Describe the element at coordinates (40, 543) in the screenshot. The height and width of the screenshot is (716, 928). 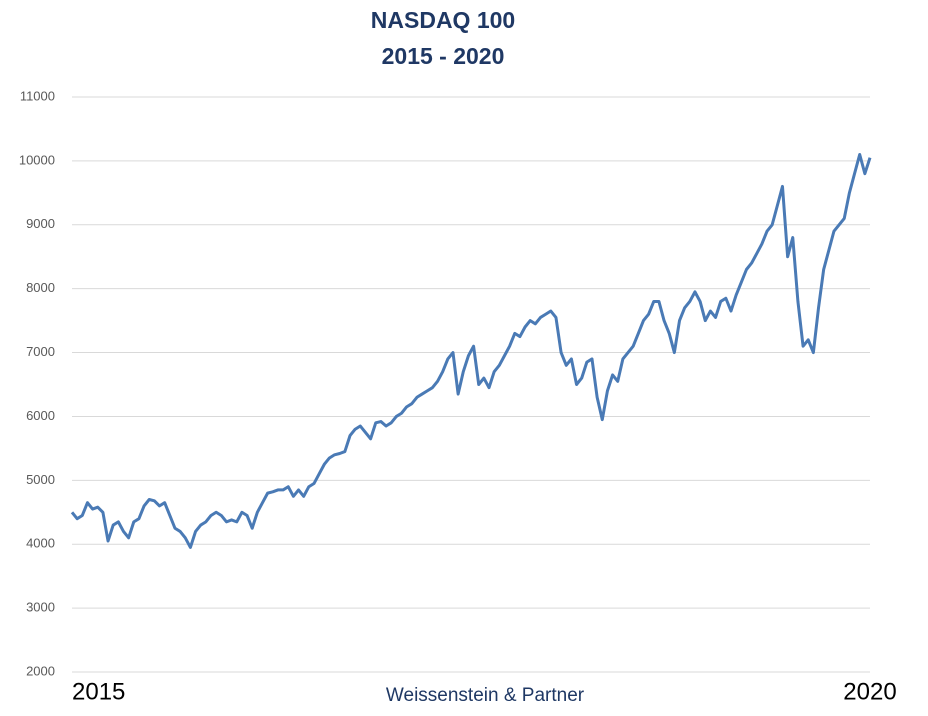
I see `y-tick-label: 4000` at that location.